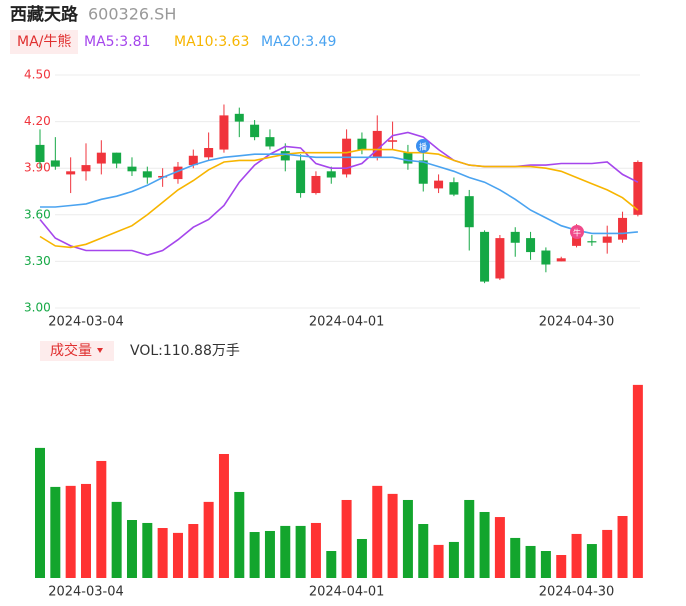 This screenshot has width=686, height=606. What do you see at coordinates (37, 308) in the screenshot?
I see `y-tick-label: 3.00` at bounding box center [37, 308].